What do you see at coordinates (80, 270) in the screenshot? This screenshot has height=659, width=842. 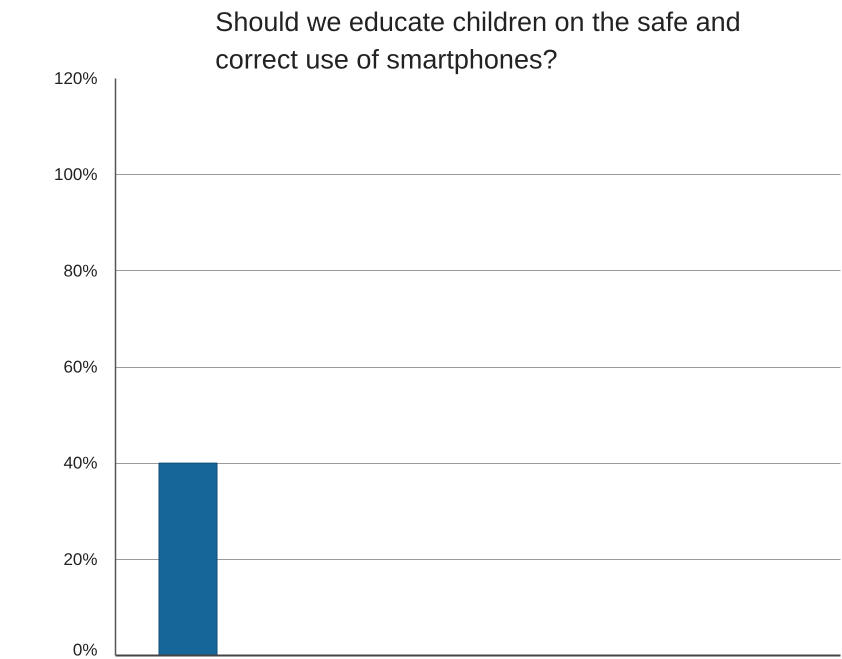 I see `y-tick-label: 80%` at bounding box center [80, 270].